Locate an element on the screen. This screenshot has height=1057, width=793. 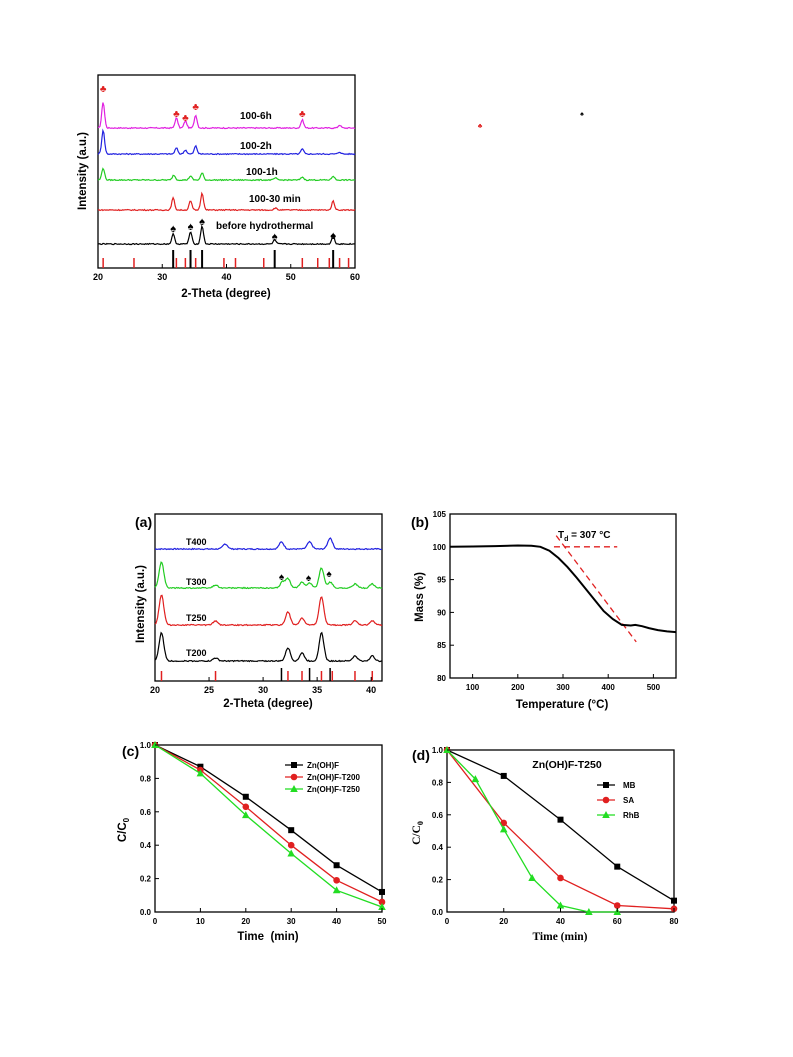
a-series-2-line is located at coordinates (268, 610).